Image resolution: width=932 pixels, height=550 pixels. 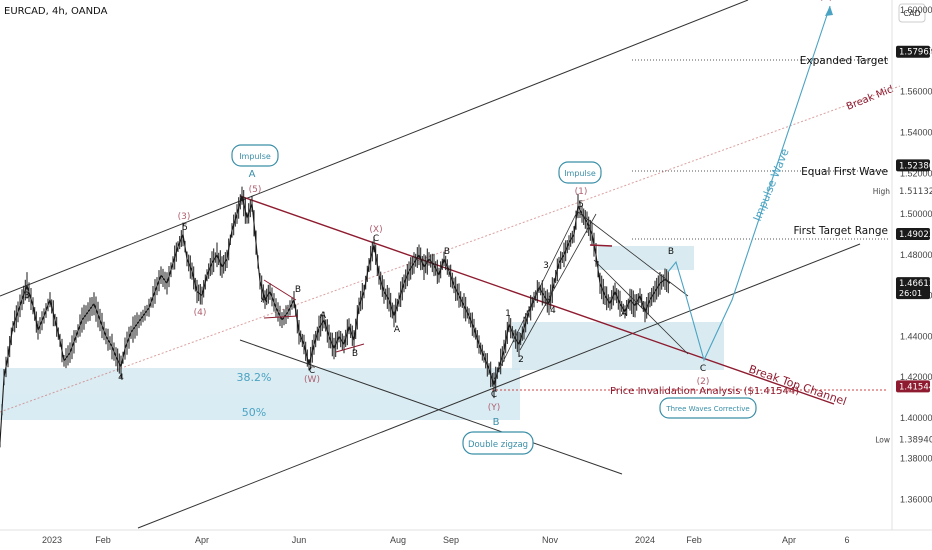 I want to click on wave-letter-b: B, so click(x=496, y=422).